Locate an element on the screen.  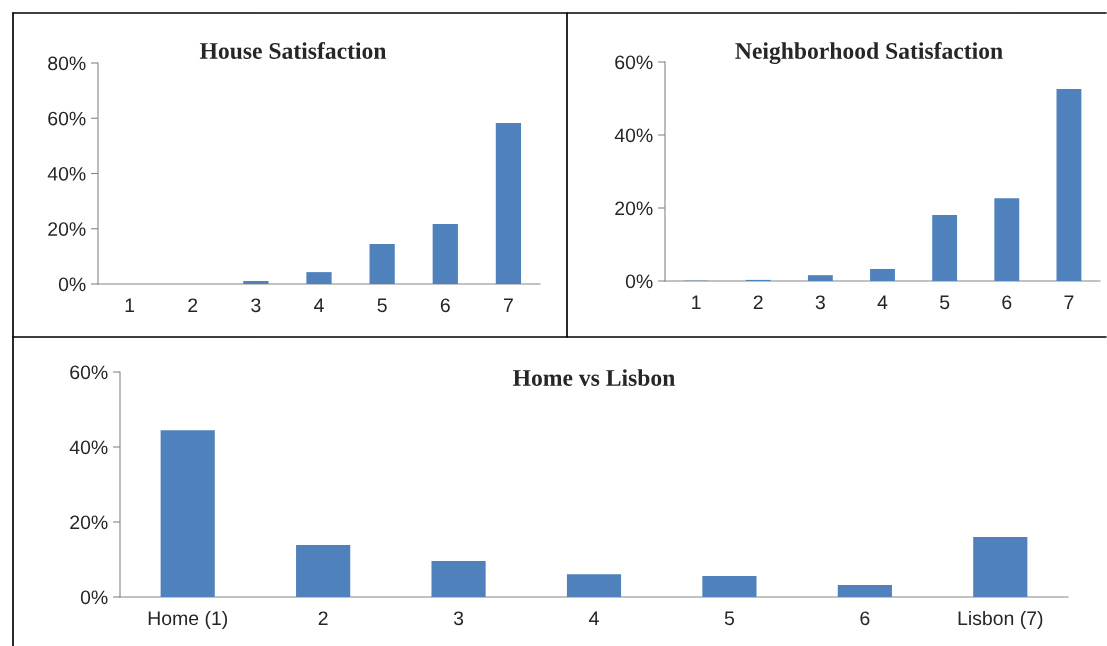
x-tick-label: Home (1) is located at coordinates (188, 620).